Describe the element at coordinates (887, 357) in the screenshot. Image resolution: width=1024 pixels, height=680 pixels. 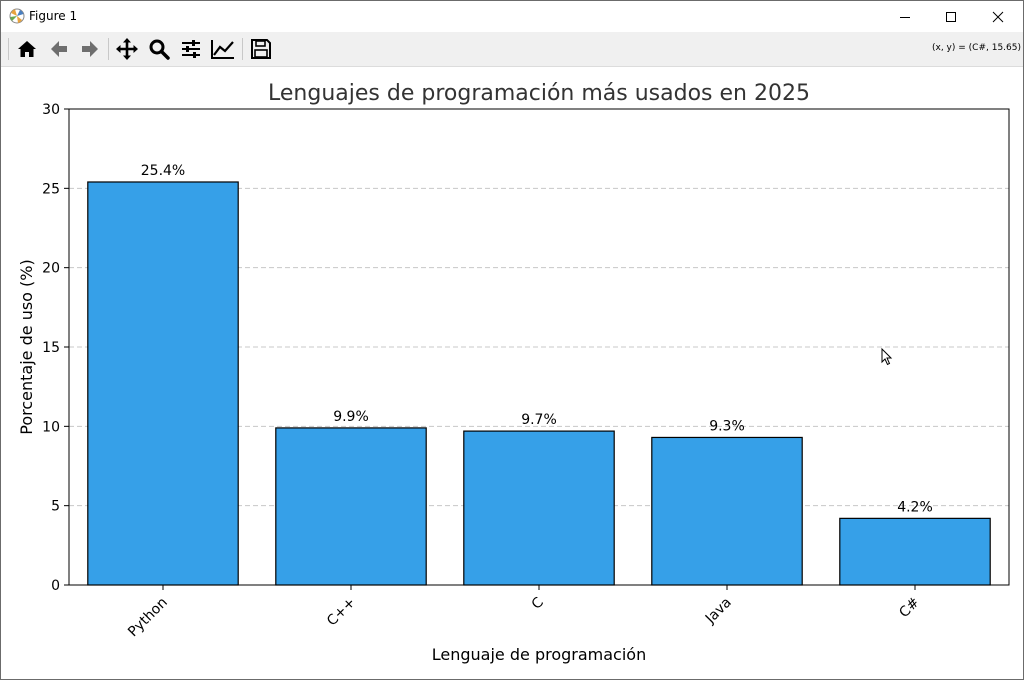
I see `mouse-cursor-icon` at that location.